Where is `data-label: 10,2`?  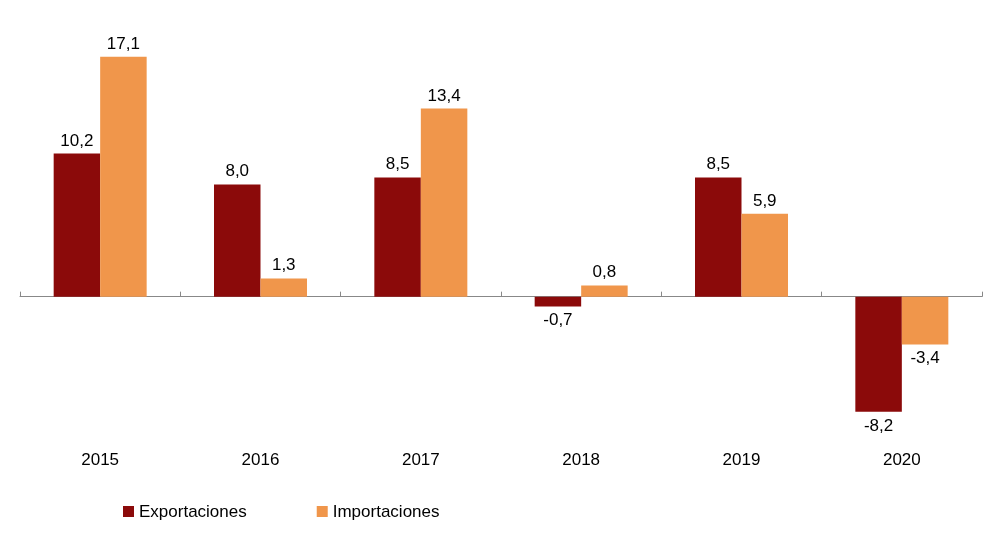 data-label: 10,2 is located at coordinates (77, 140).